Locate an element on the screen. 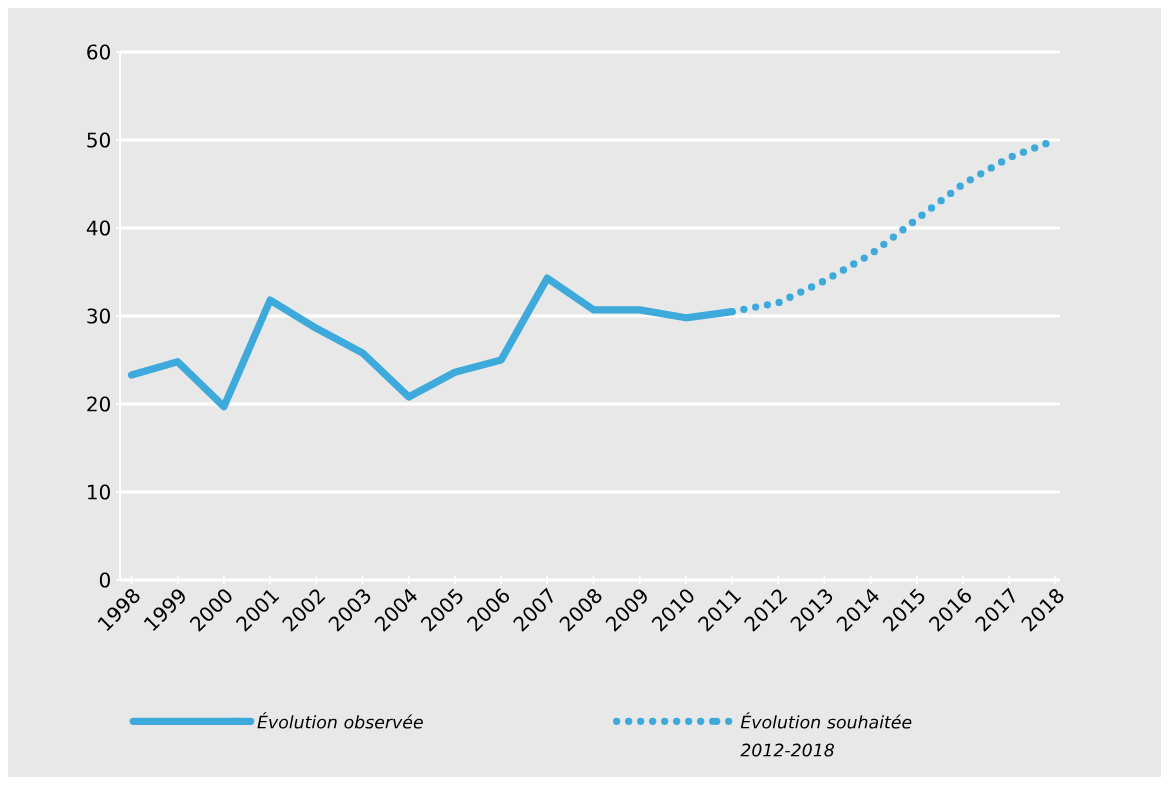  legend-label: Évolution observée is located at coordinates (340, 720).